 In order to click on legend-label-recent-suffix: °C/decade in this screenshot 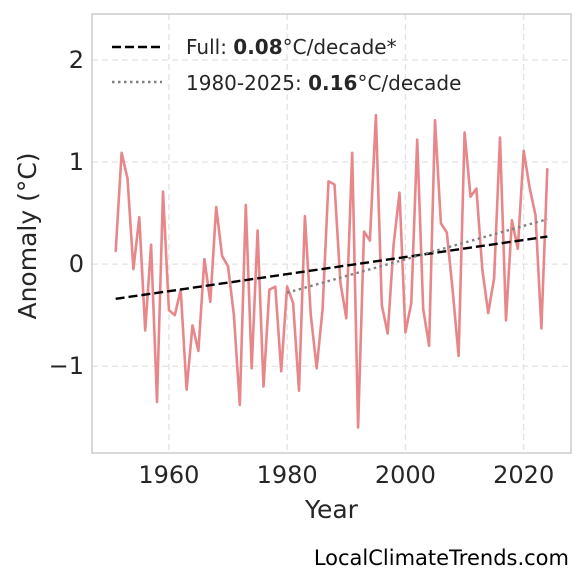, I will do `click(409, 83)`.